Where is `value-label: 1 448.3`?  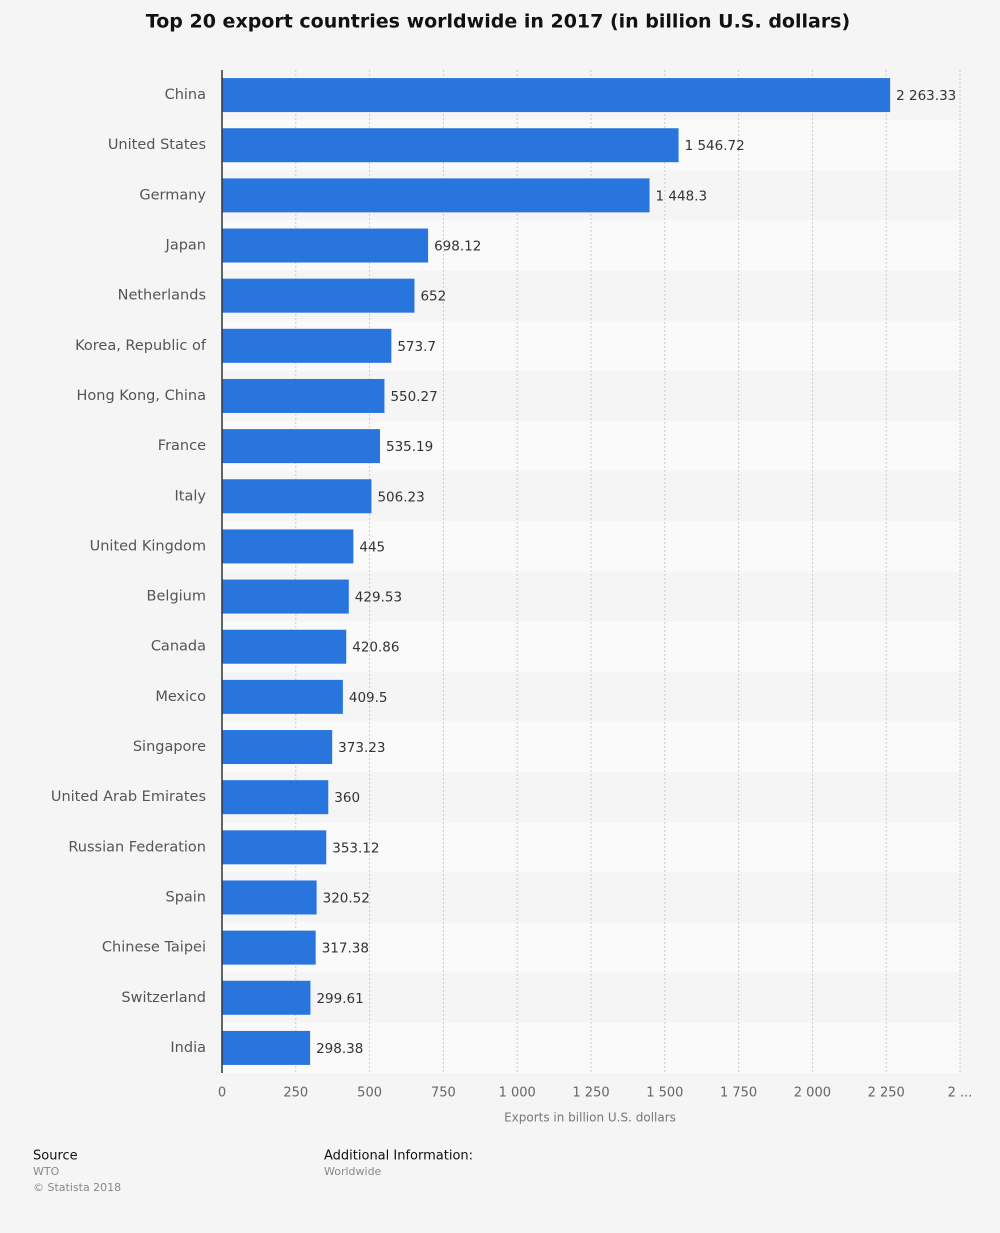
value-label: 1 448.3 is located at coordinates (682, 196).